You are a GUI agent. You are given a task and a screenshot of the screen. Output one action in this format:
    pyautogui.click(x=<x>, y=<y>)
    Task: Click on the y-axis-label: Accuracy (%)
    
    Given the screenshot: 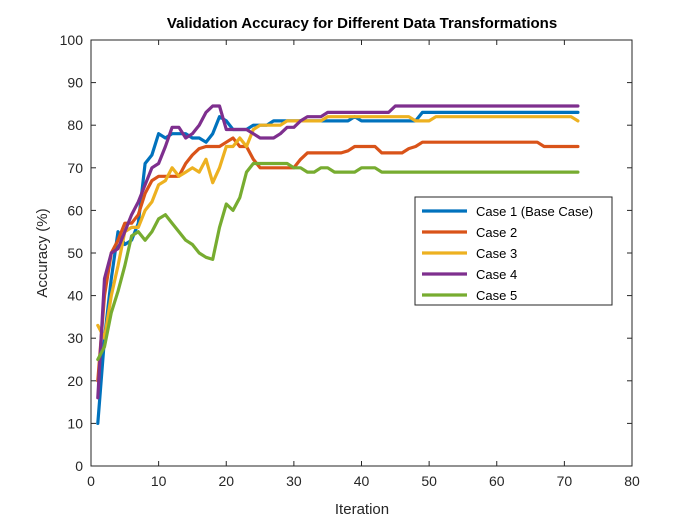 What is the action you would take?
    pyautogui.click(x=42, y=252)
    